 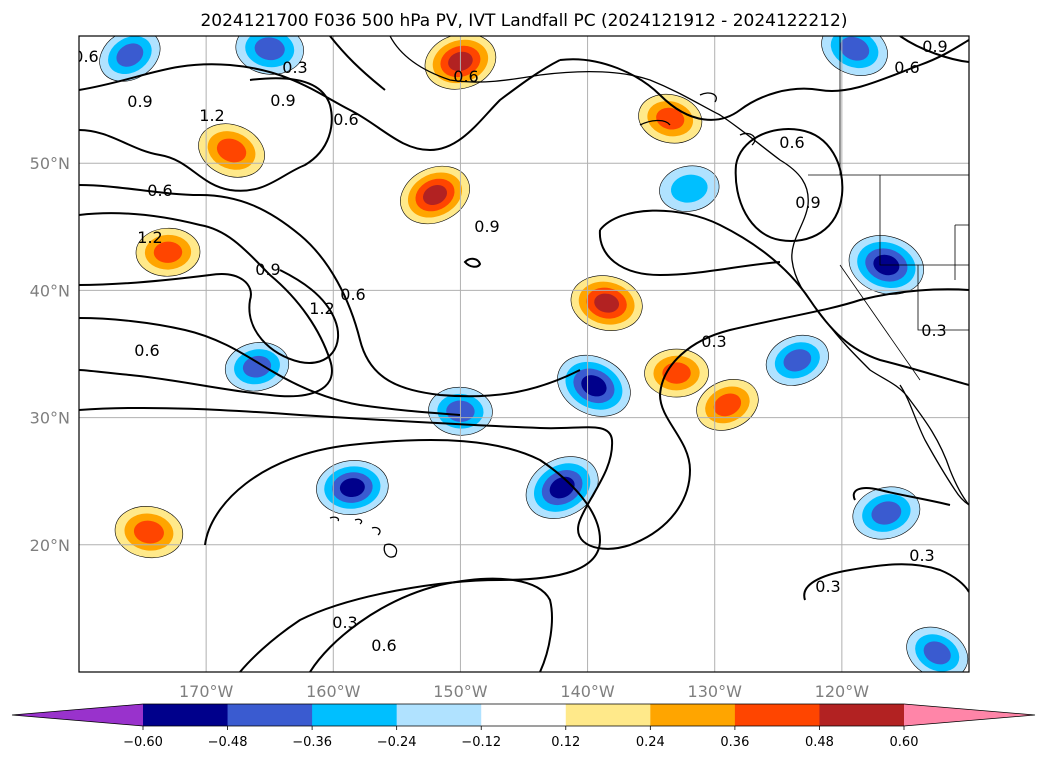 What do you see at coordinates (460, 691) in the screenshot?
I see `lon-tick-label: 150°W` at bounding box center [460, 691].